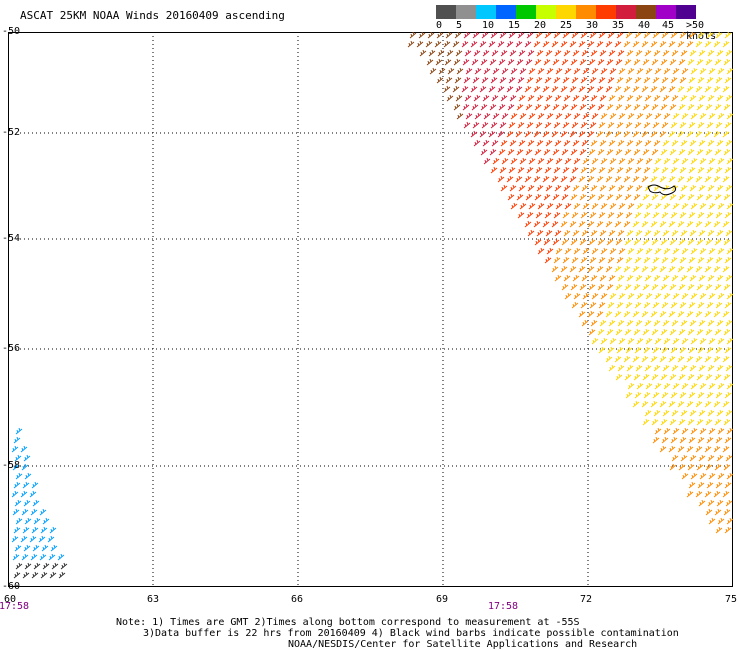  What do you see at coordinates (11, 586) in the screenshot?
I see `y-tick-label: -60` at bounding box center [11, 586].